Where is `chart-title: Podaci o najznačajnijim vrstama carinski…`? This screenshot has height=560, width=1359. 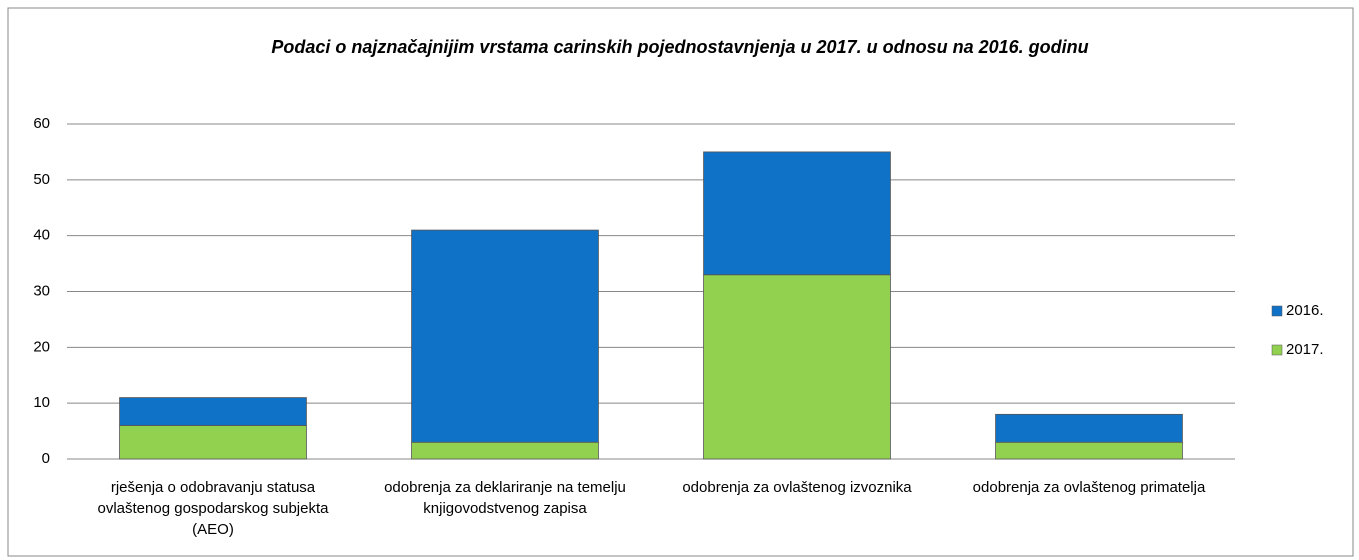 chart-title: Podaci o najznačajnijim vrstama carinski… is located at coordinates (679, 47).